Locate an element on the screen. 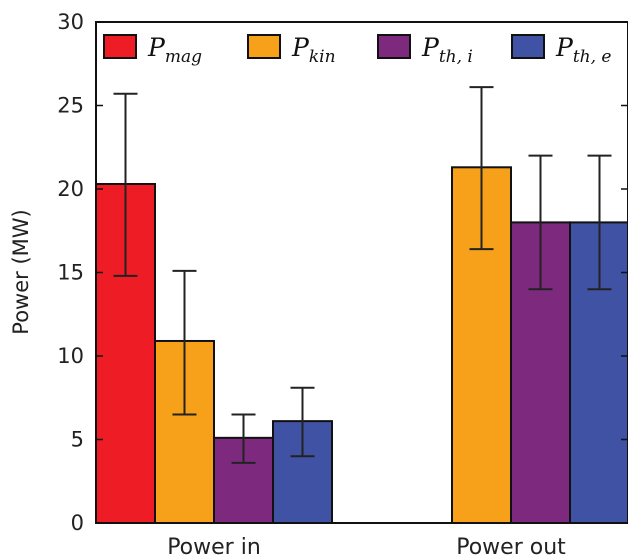 The image size is (628, 558). legend-entry-1: Pkin is located at coordinates (291, 50).